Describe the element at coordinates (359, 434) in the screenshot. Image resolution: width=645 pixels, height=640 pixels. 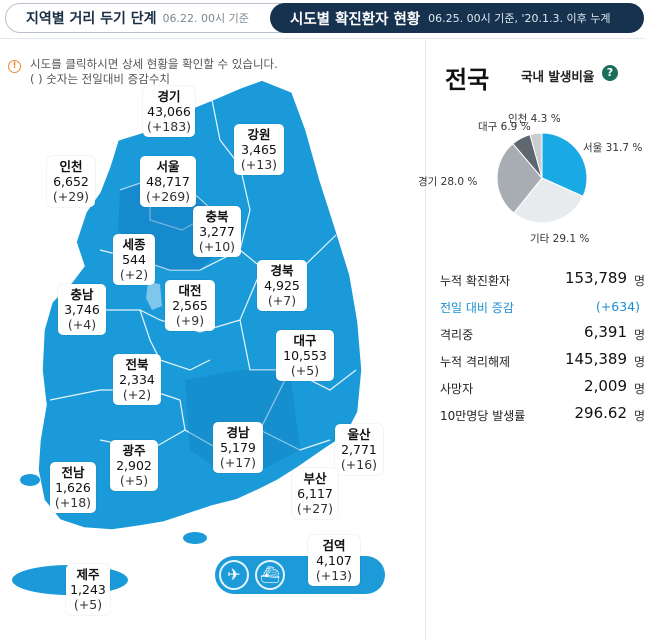
I see `region-name: 울산` at that location.